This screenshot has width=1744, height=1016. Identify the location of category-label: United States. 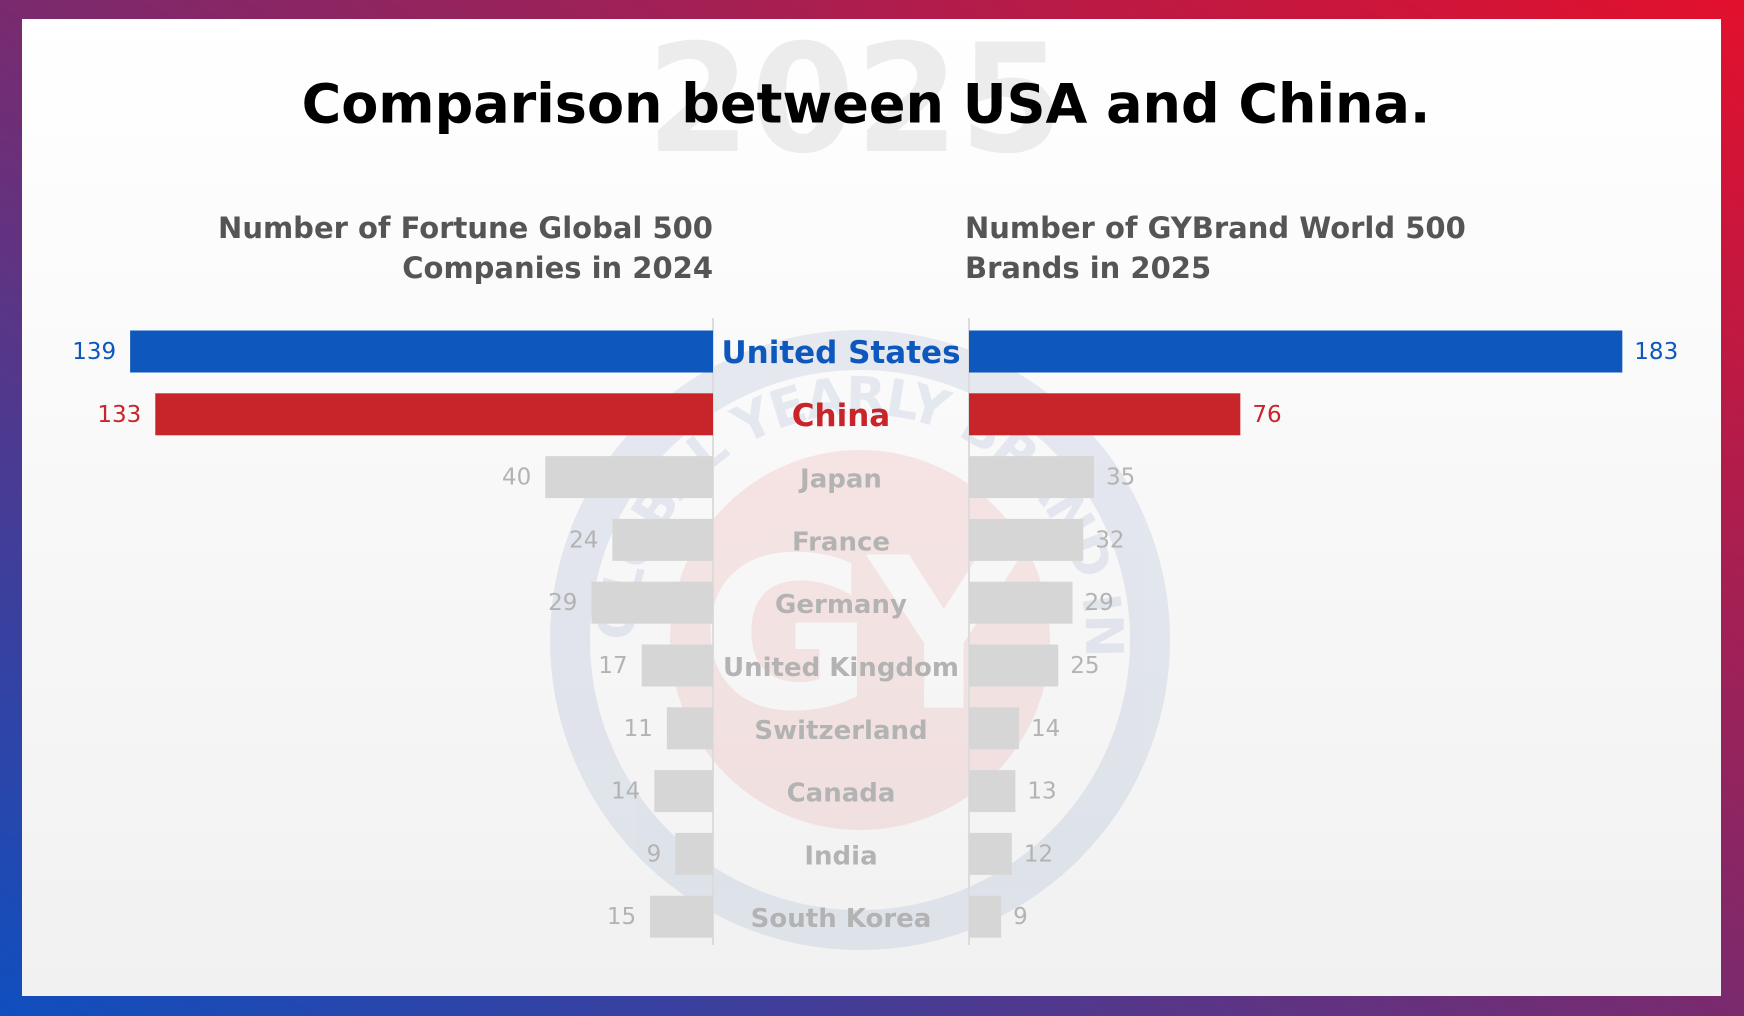
(840, 353).